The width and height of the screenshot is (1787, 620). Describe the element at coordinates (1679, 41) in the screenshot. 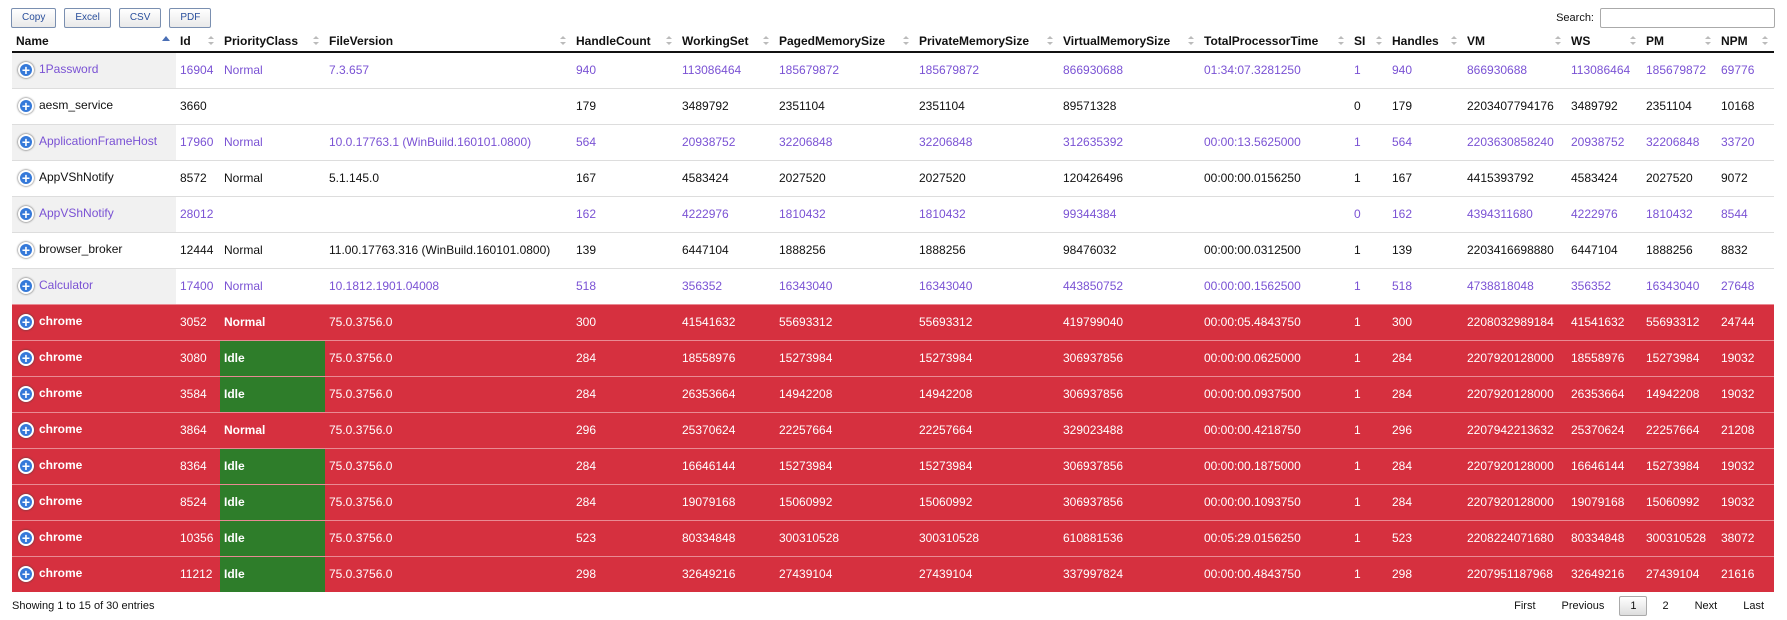

I see `column-header: PM` at that location.